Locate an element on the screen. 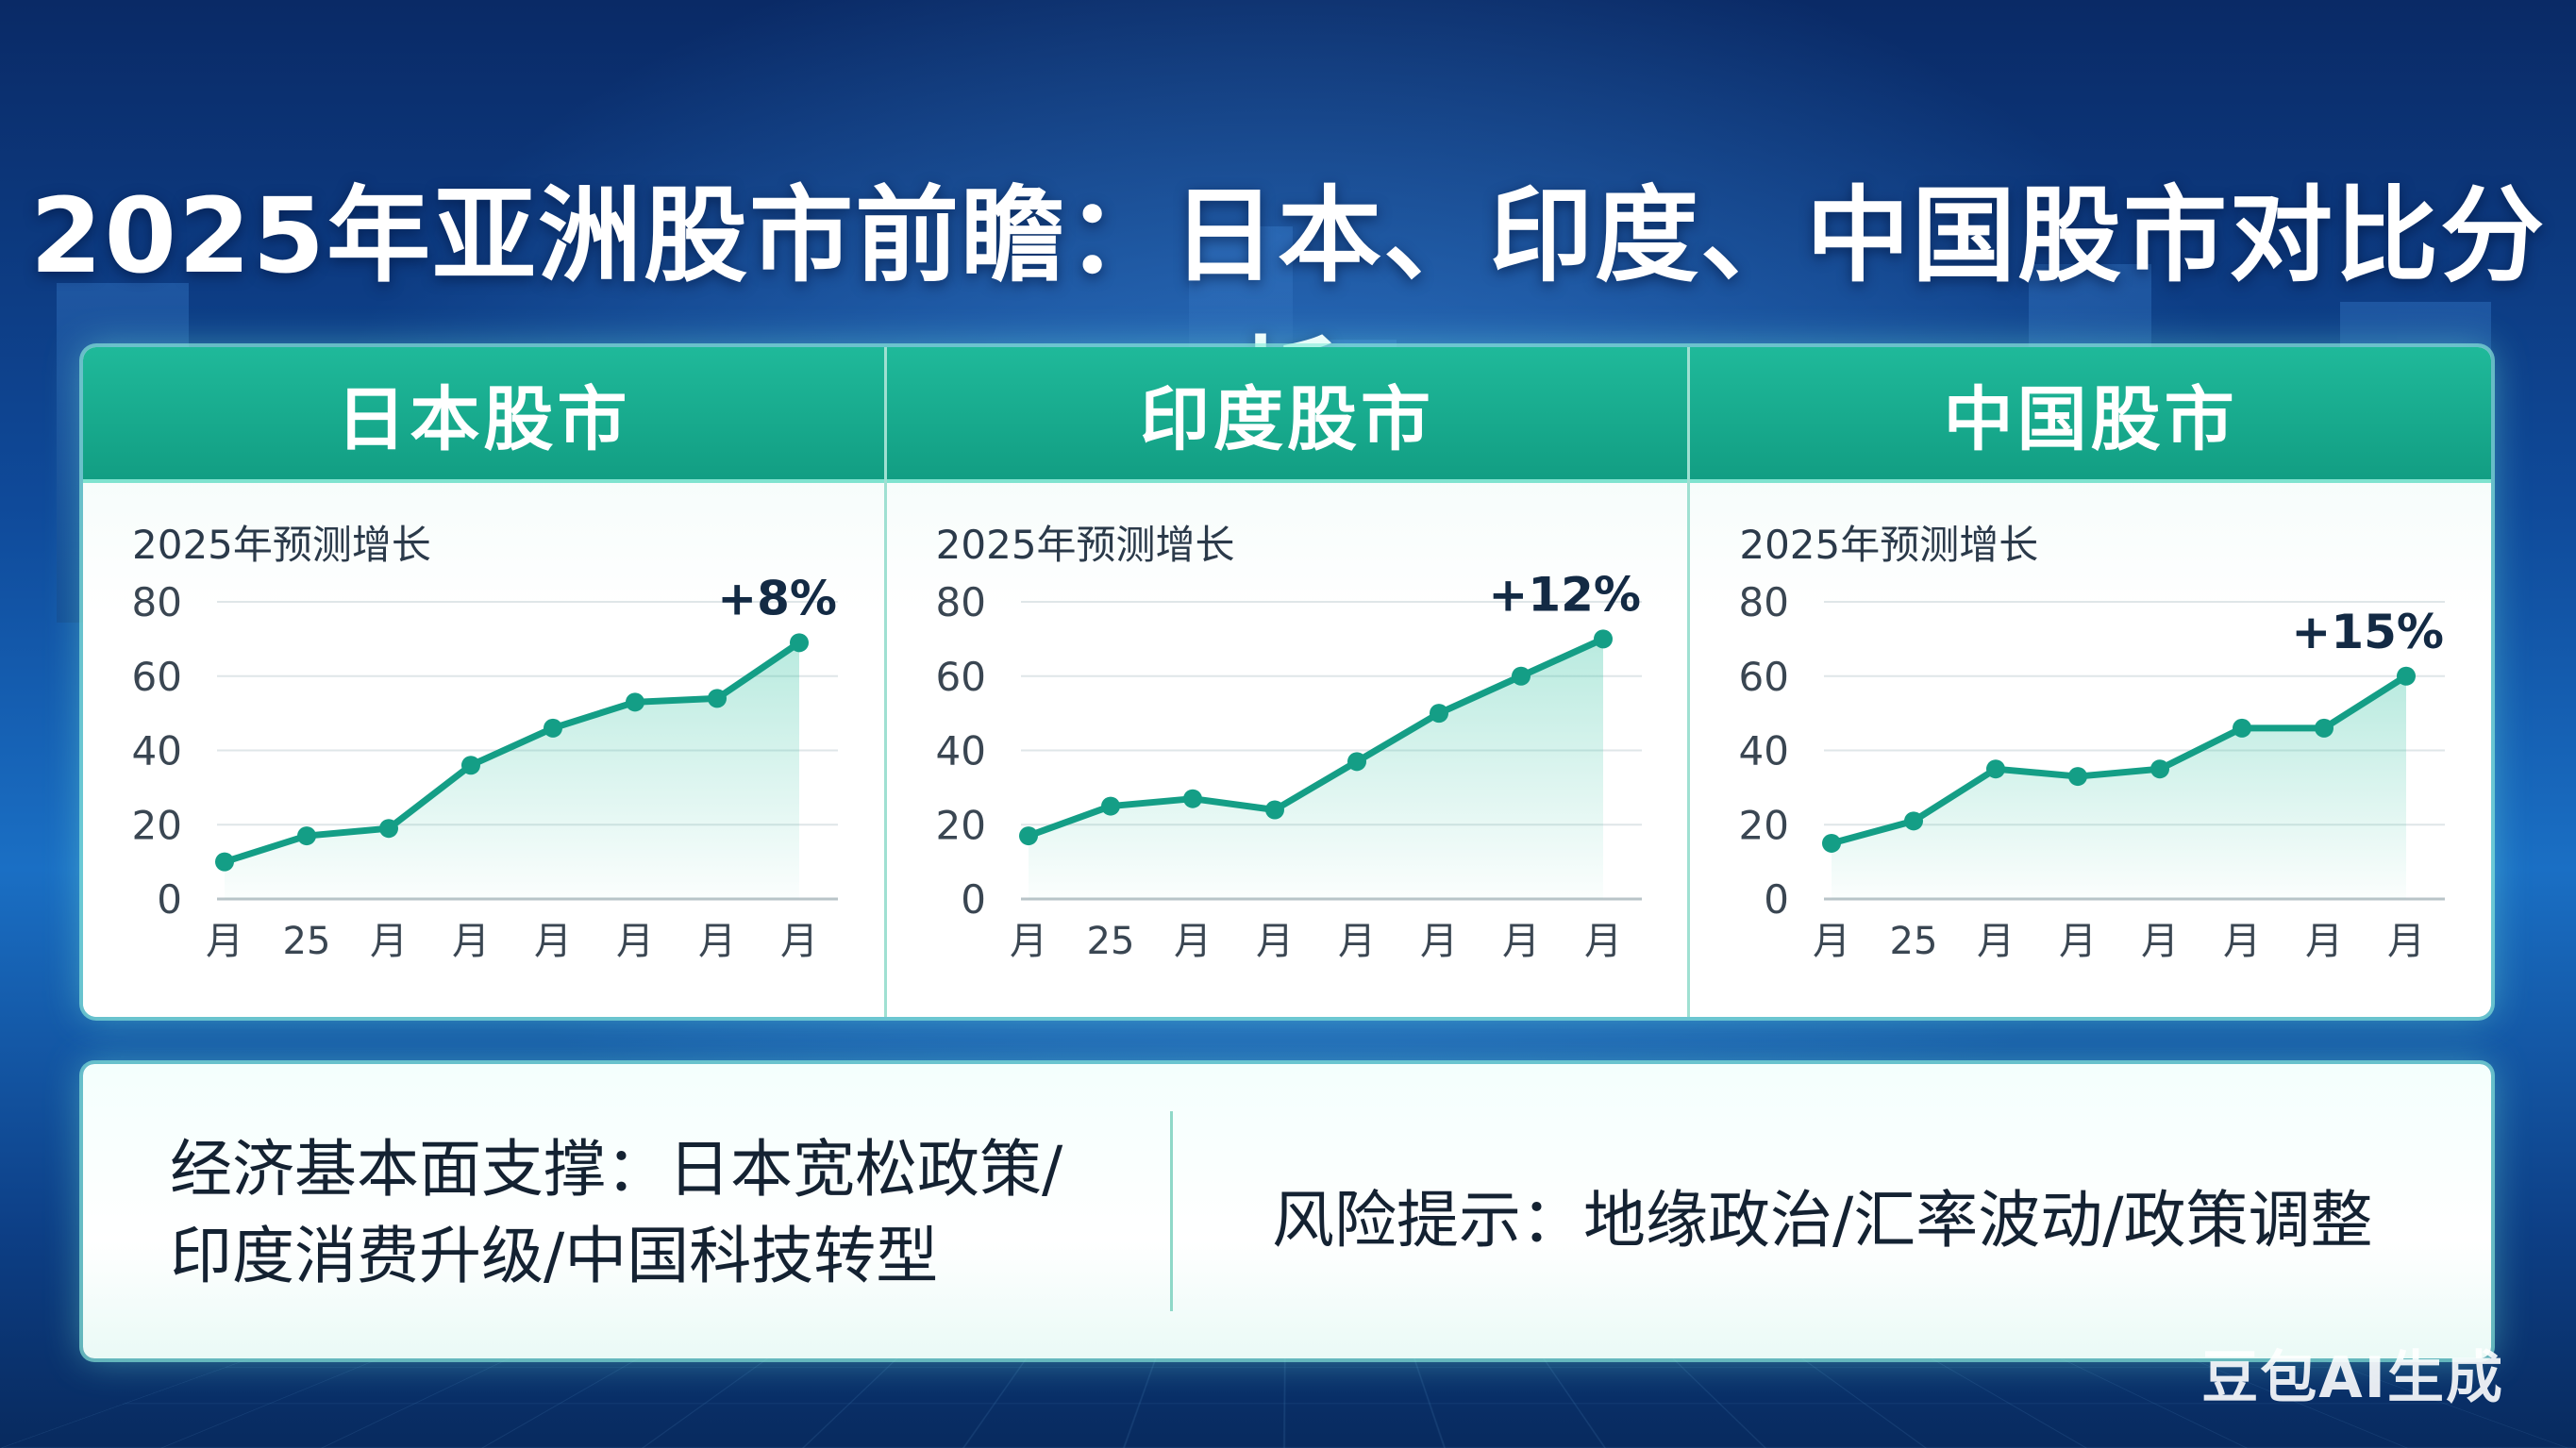  risk-text: 风险提示：地缘政治/汇率波动/政策调整 is located at coordinates (1822, 1221).